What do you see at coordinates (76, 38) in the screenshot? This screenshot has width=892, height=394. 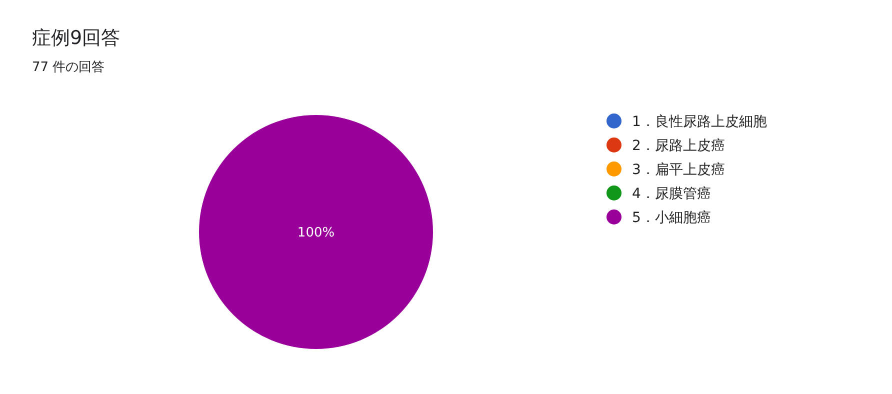 I see `chart-title: 症例9回答` at bounding box center [76, 38].